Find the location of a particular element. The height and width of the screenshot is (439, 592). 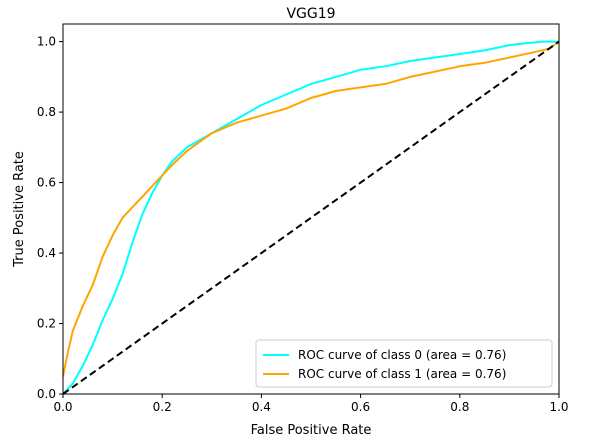

x-tick-label: 0.2 is located at coordinates (162, 407).